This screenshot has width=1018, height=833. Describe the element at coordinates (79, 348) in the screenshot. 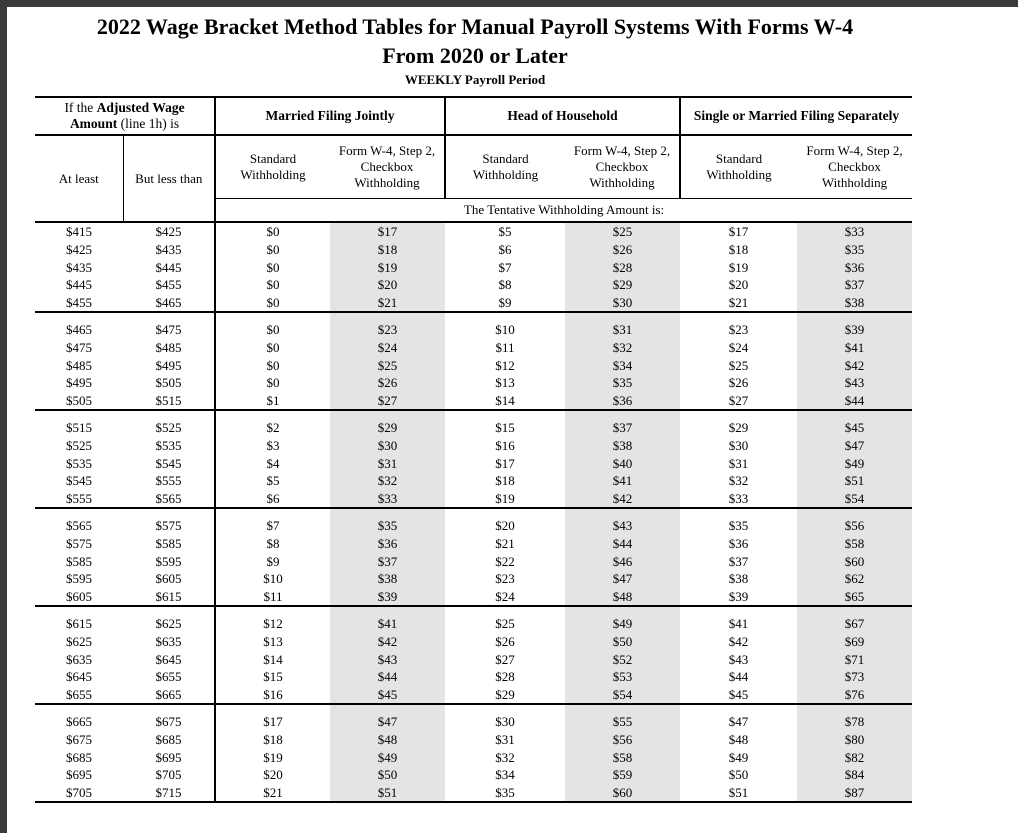

I see `table-cell: $475` at that location.